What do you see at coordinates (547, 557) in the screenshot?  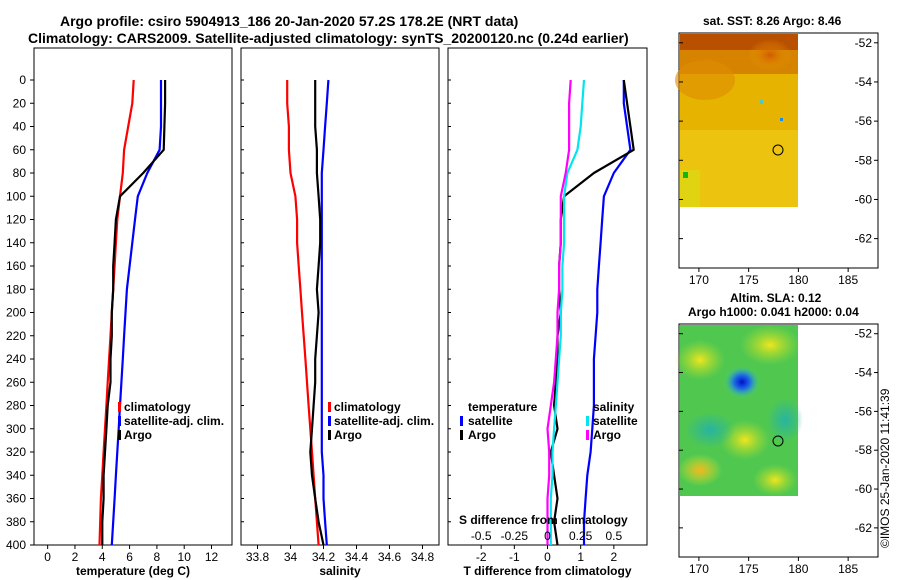 I see `x-tick-label: 0` at bounding box center [547, 557].